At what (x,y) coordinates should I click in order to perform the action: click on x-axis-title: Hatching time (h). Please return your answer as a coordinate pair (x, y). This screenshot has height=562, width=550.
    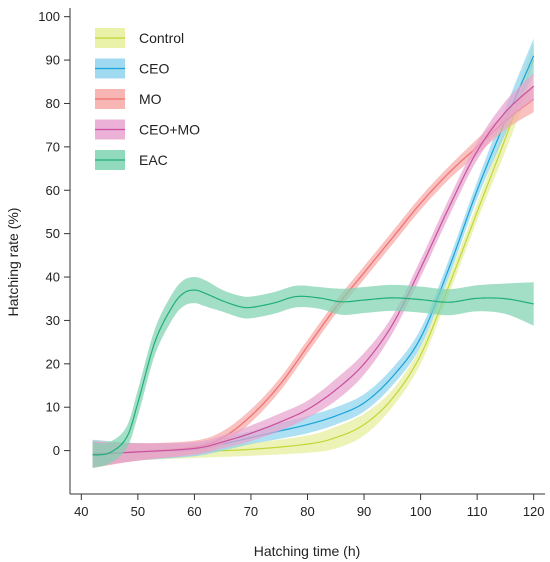
    Looking at the image, I should click on (307, 551).